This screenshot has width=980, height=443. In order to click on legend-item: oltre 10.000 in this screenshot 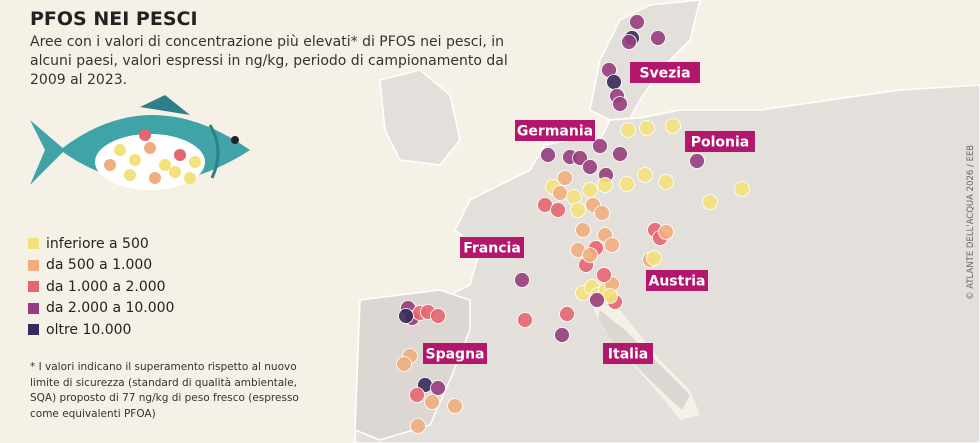, I will do `click(101, 330)`.